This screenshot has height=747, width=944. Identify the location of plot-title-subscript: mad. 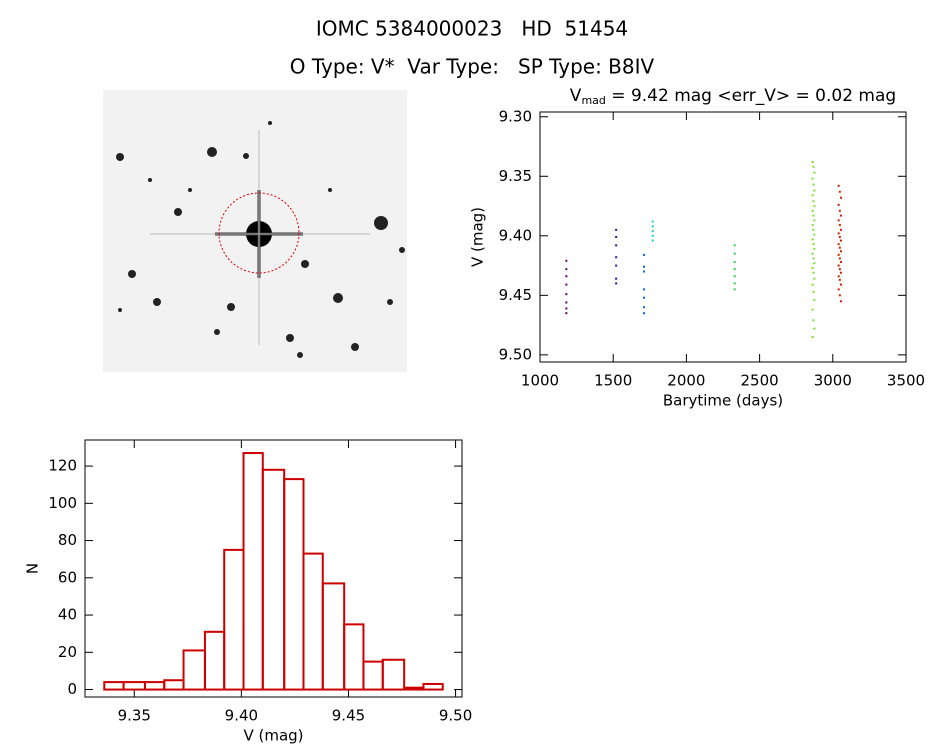
(593, 100).